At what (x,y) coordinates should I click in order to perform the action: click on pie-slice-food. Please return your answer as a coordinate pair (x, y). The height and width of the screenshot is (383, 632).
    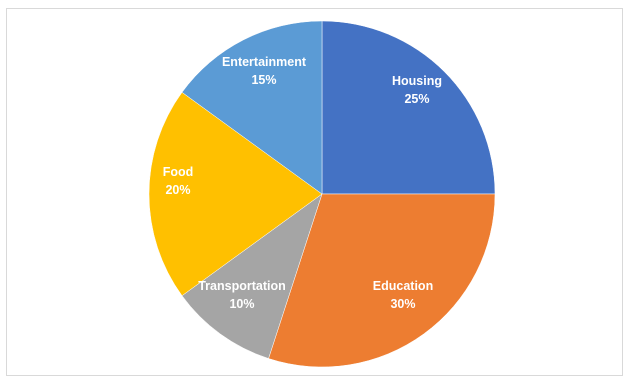
    Looking at the image, I should click on (235, 194).